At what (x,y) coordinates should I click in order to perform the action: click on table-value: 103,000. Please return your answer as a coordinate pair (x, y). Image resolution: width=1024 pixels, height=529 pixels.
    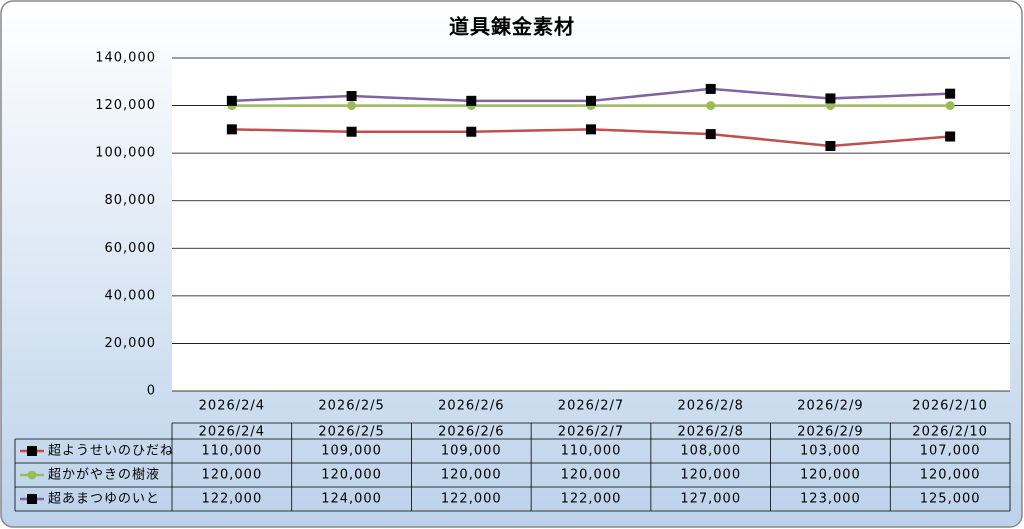
    Looking at the image, I should click on (830, 451).